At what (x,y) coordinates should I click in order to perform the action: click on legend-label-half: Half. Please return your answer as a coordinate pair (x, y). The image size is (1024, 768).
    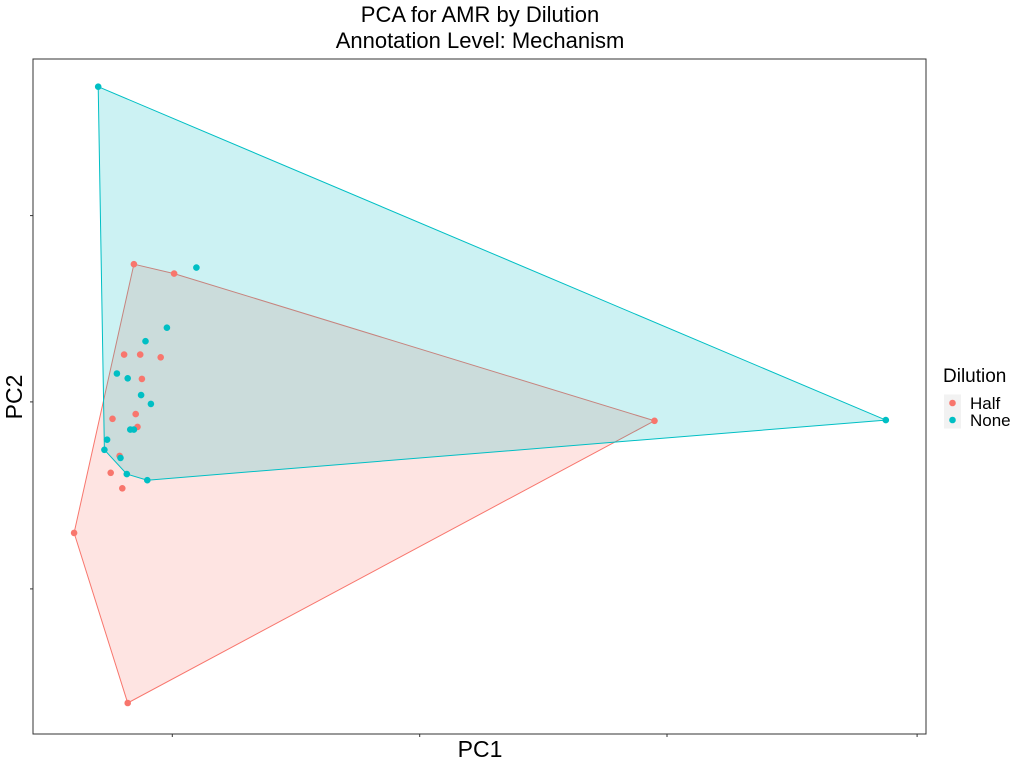
    Looking at the image, I should click on (985, 403).